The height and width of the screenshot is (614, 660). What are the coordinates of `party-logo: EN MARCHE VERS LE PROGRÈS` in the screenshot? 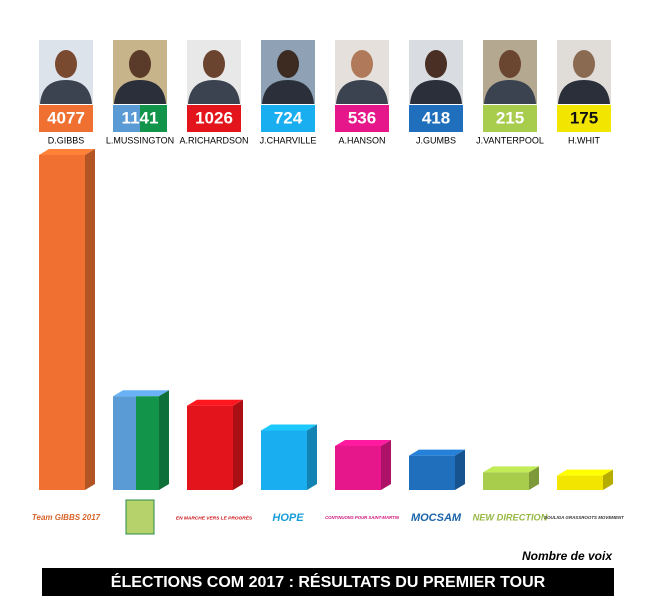 It's located at (214, 517).